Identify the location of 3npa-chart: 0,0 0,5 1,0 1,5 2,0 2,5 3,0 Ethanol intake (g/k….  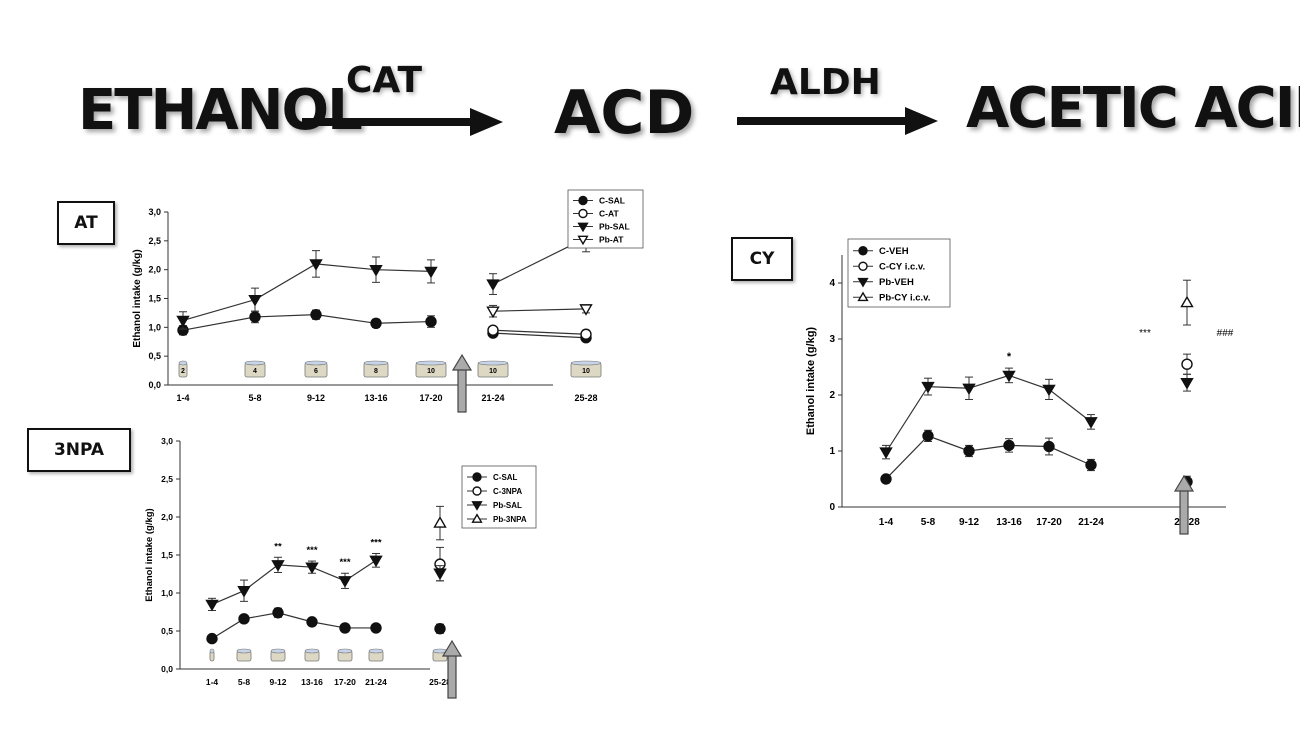
(340, 567).